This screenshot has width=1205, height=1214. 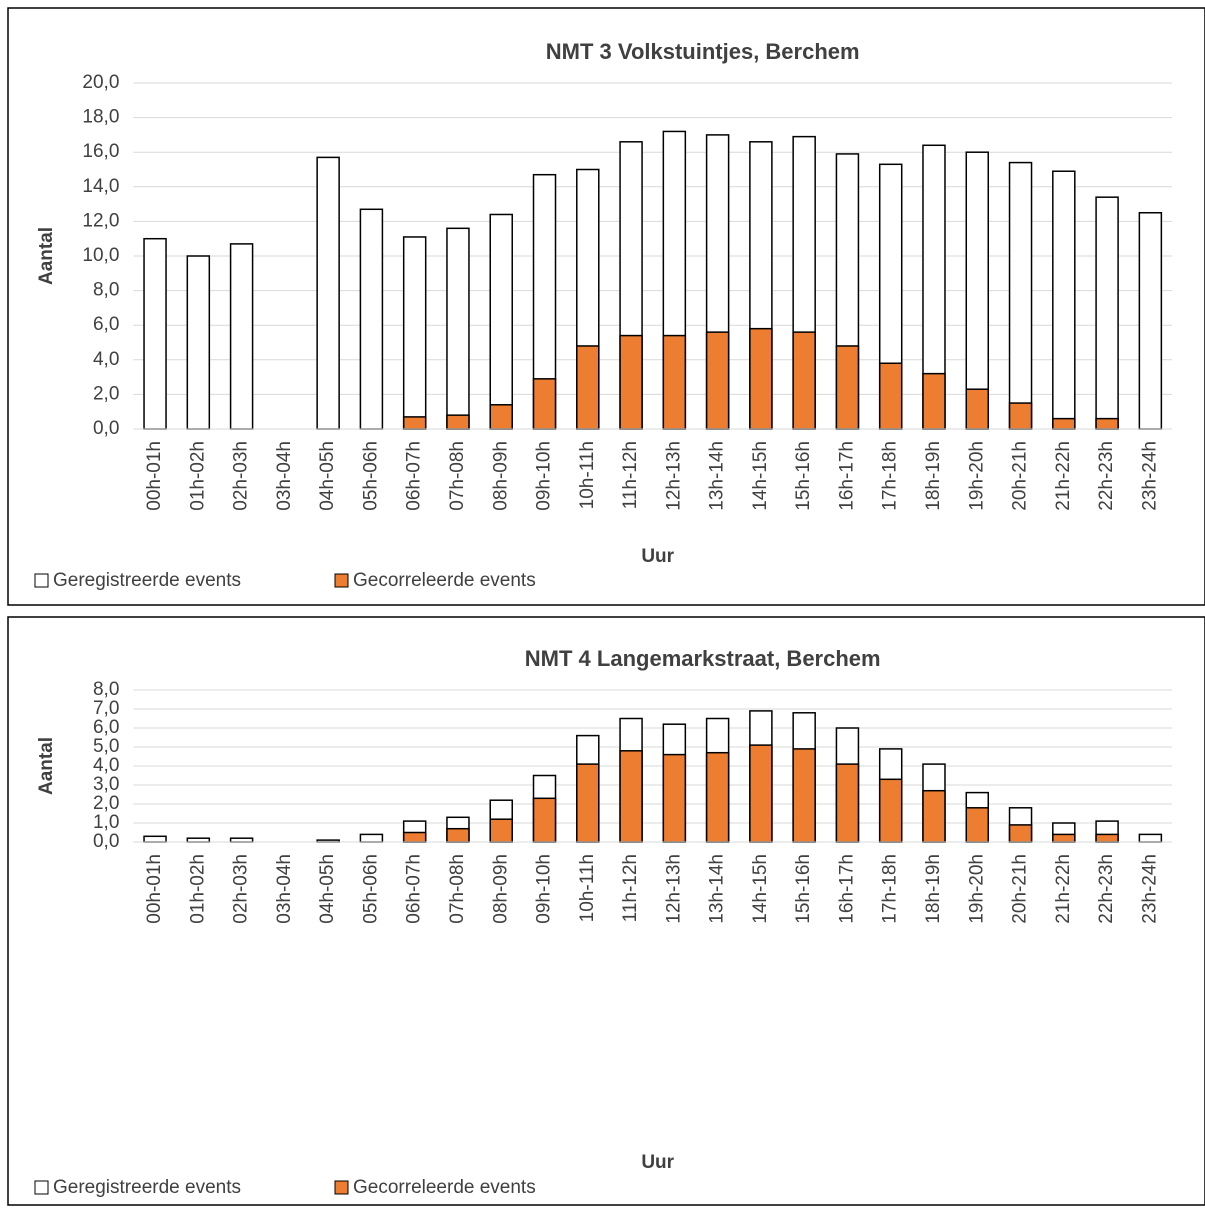 I want to click on x-tick-label: 02h-03h, so click(x=241, y=889).